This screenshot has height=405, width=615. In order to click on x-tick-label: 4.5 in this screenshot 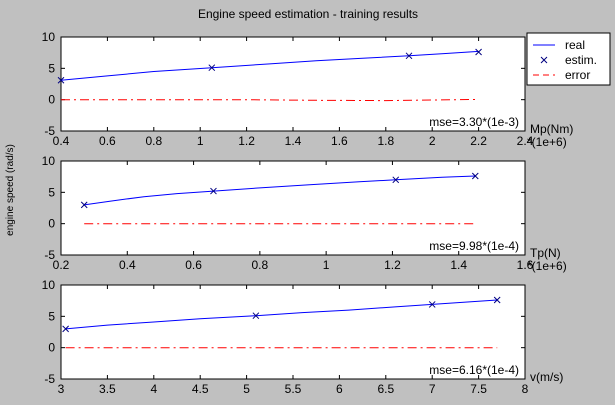, I will do `click(200, 389)`.